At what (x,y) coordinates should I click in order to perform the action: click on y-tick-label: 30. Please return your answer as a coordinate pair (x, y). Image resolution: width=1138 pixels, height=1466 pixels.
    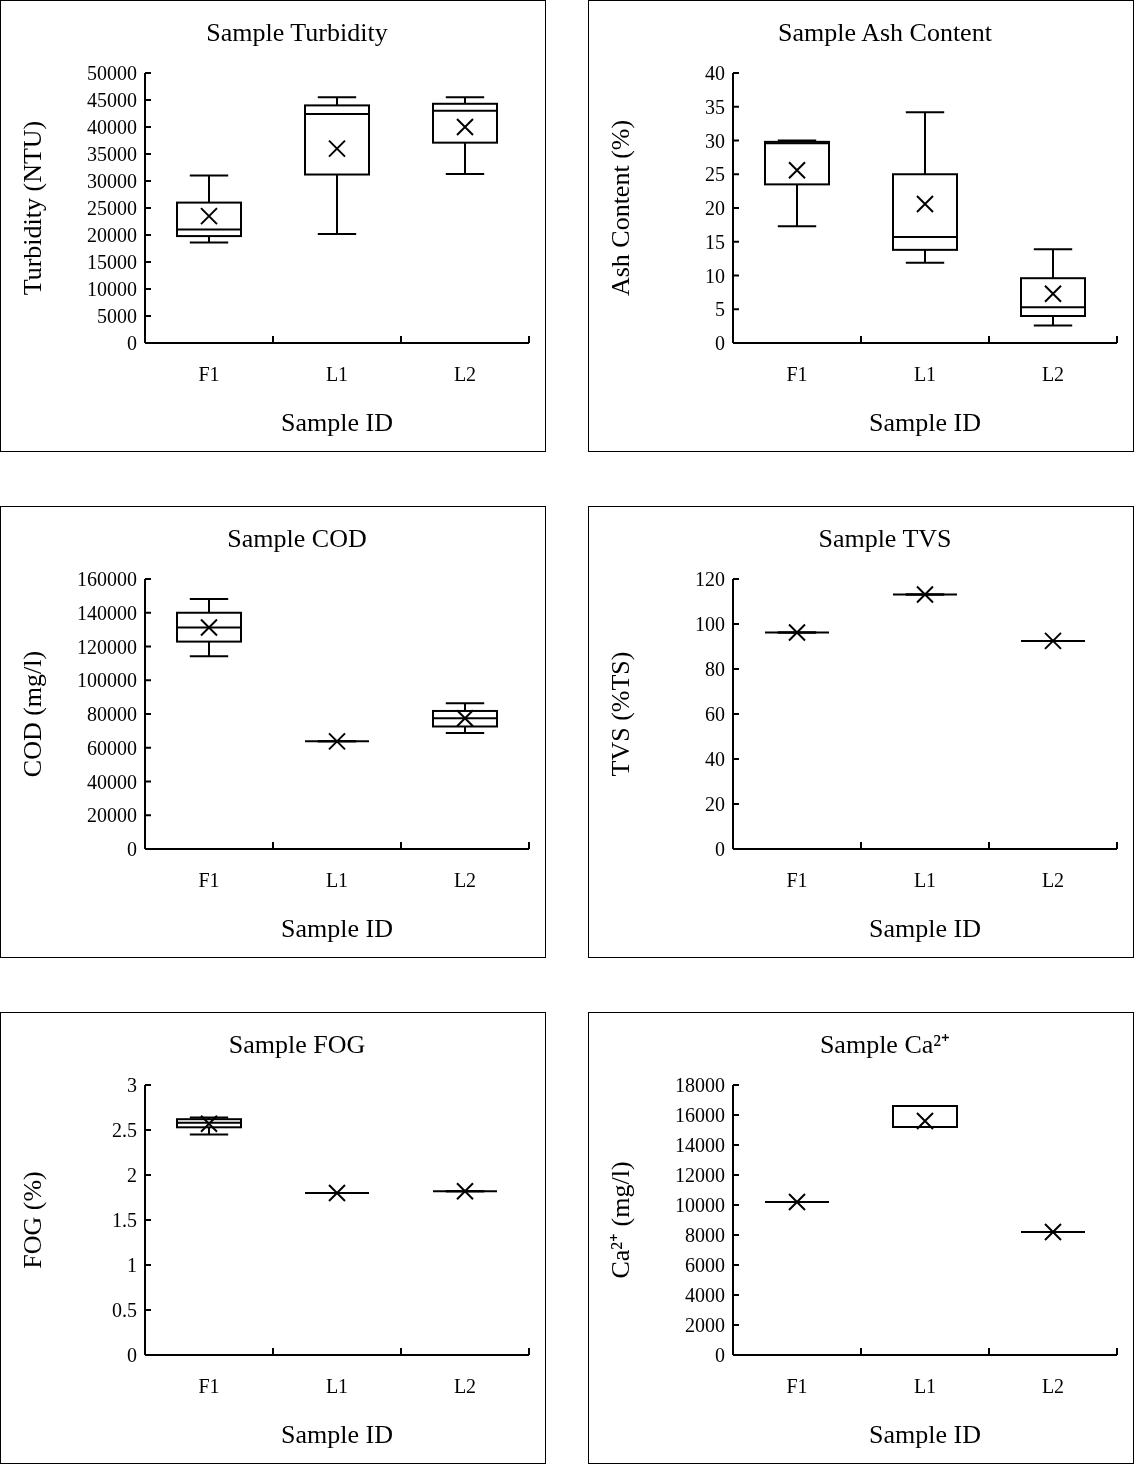
    Looking at the image, I should click on (715, 140).